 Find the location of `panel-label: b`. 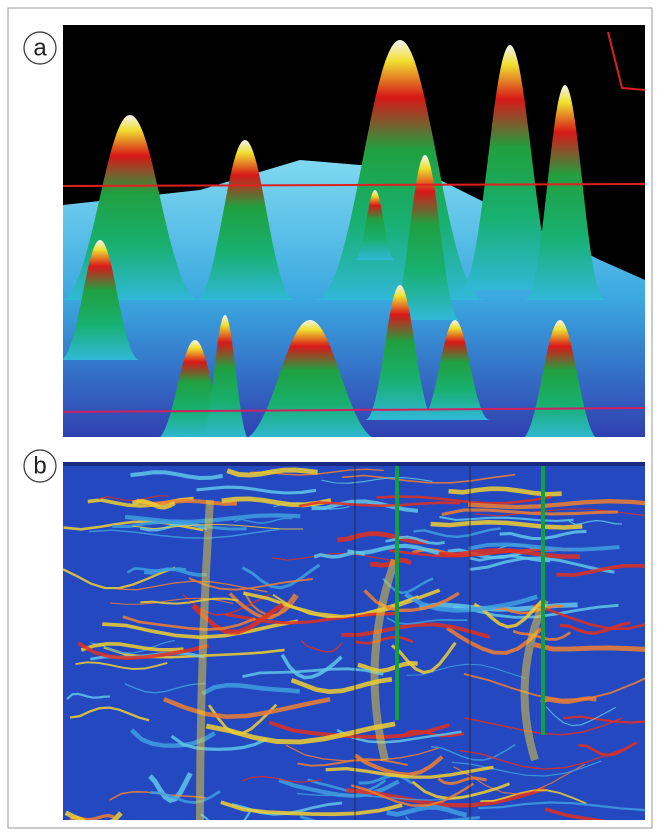

panel-label: b is located at coordinates (39, 466).